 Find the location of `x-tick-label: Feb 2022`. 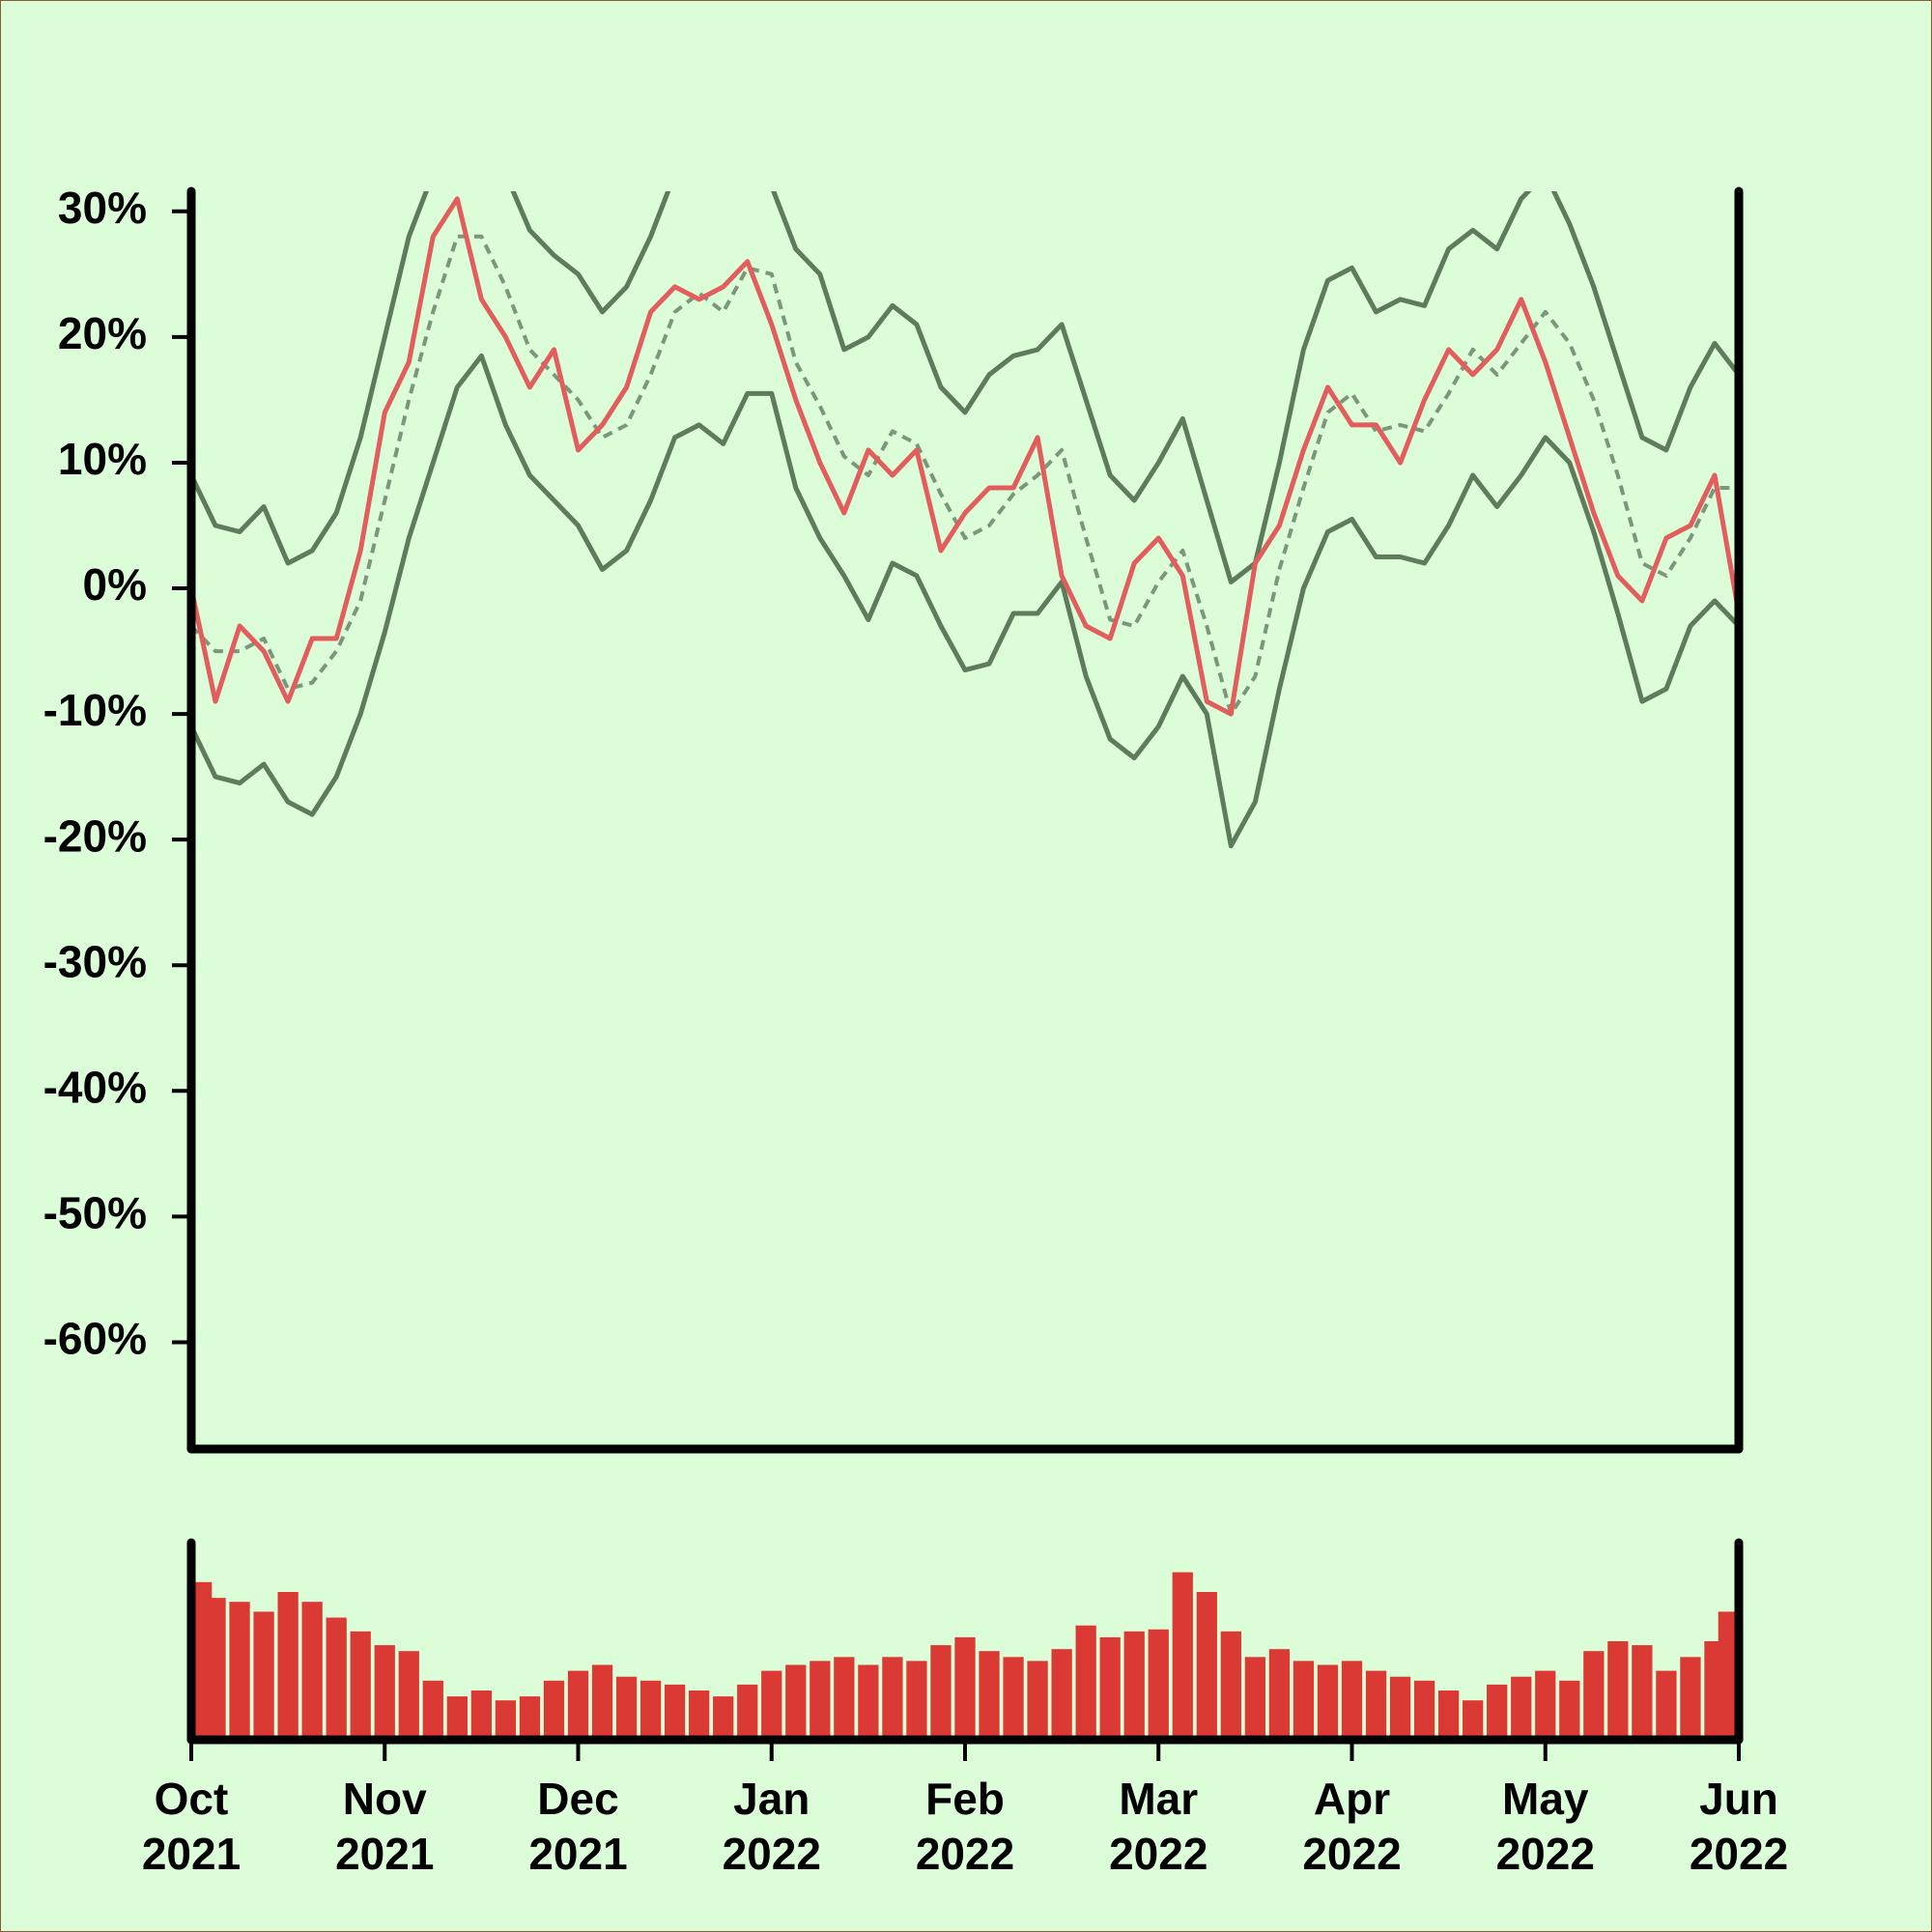

x-tick-label: Feb 2022 is located at coordinates (965, 1826).